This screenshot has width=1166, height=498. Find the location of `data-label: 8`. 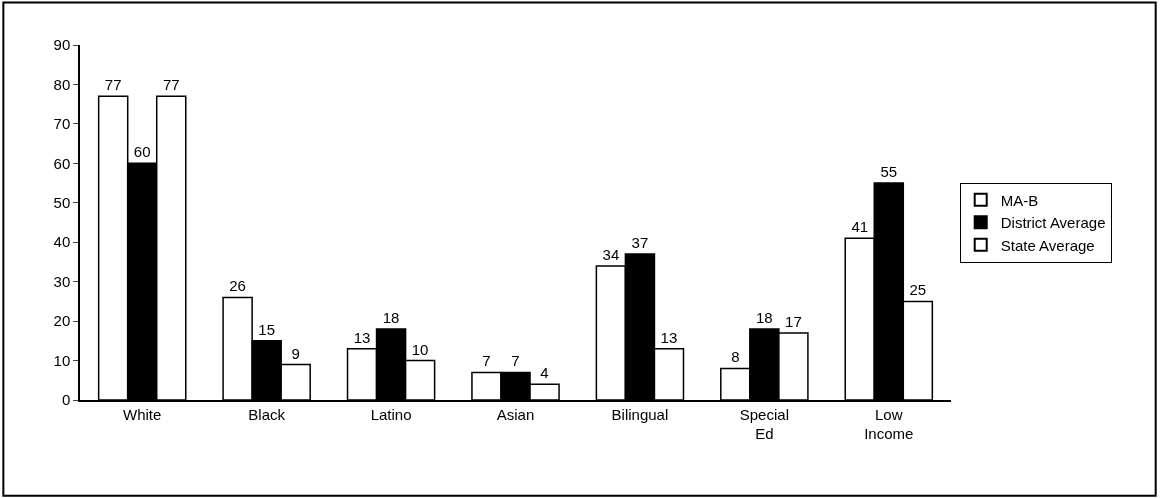

data-label: 8 is located at coordinates (735, 357).